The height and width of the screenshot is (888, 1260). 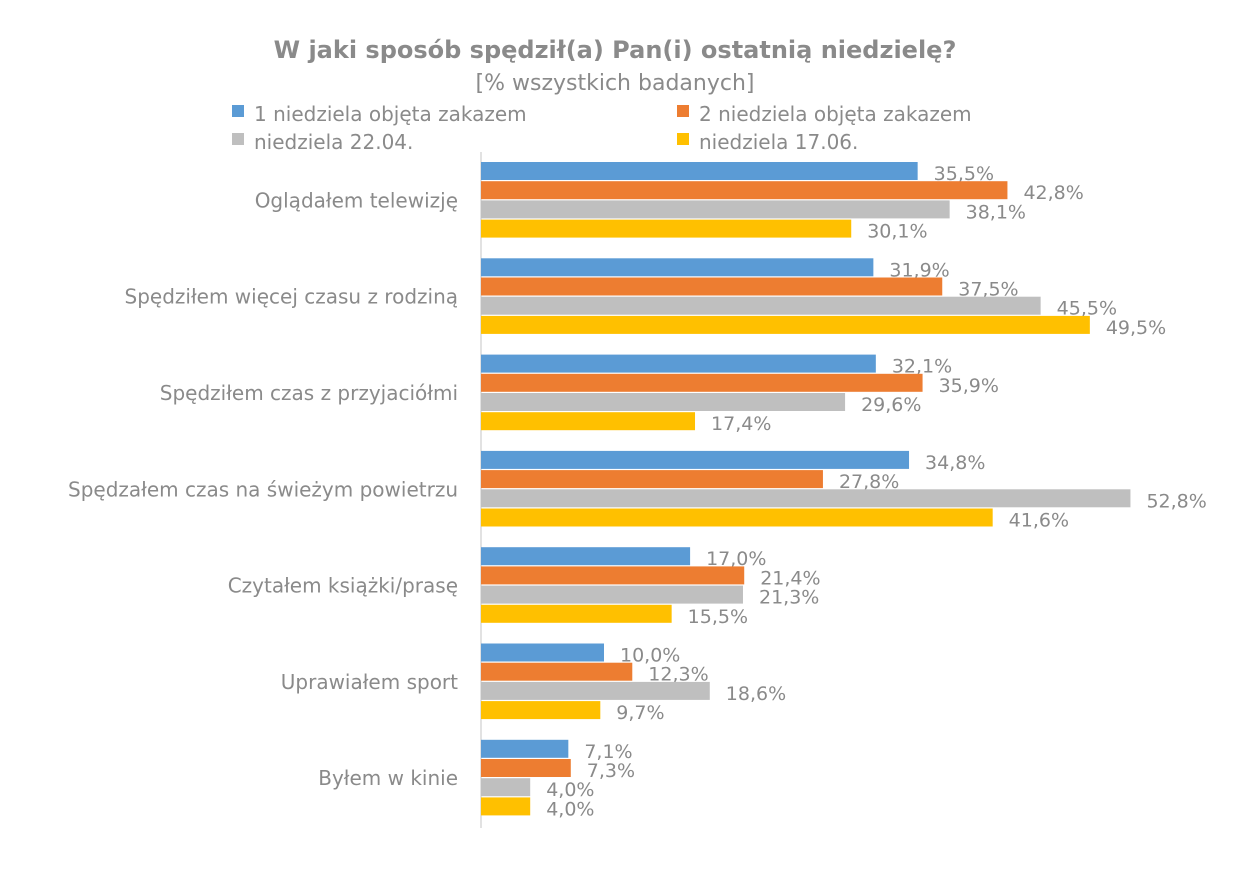 I want to click on category-label: Uprawiałem sport, so click(x=369, y=682).